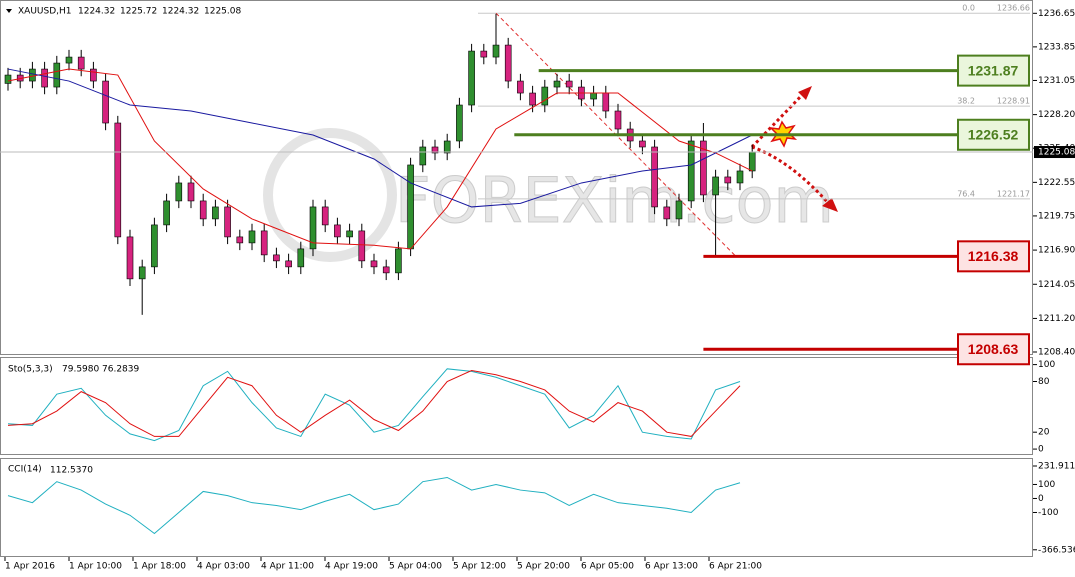  What do you see at coordinates (966, 193) in the screenshot?
I see `fibo-ratio: 76.4` at bounding box center [966, 193].